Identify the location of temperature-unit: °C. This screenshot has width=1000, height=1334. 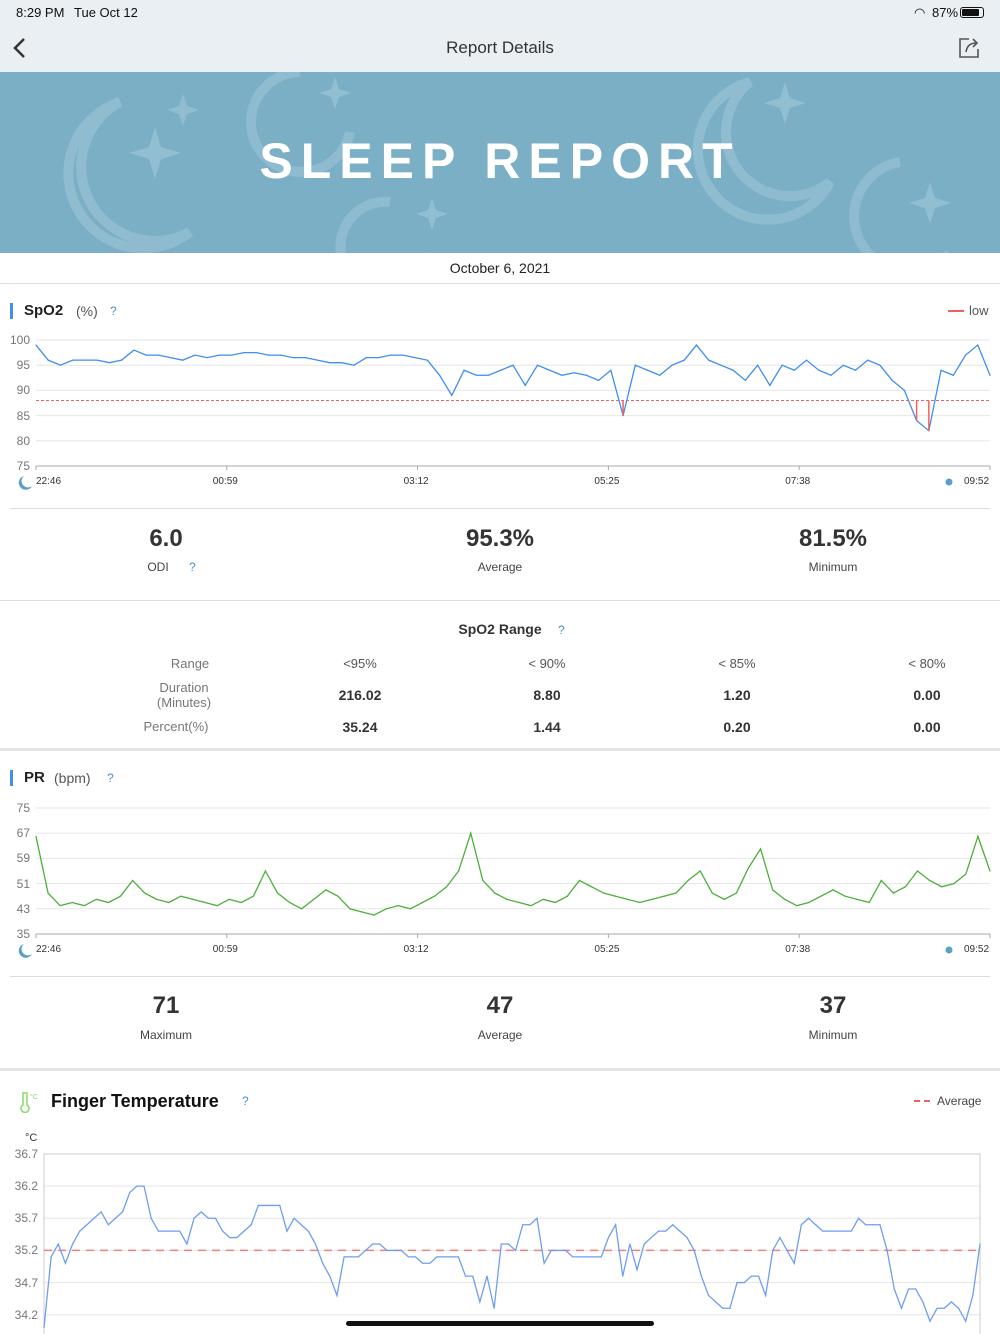
(31, 1138).